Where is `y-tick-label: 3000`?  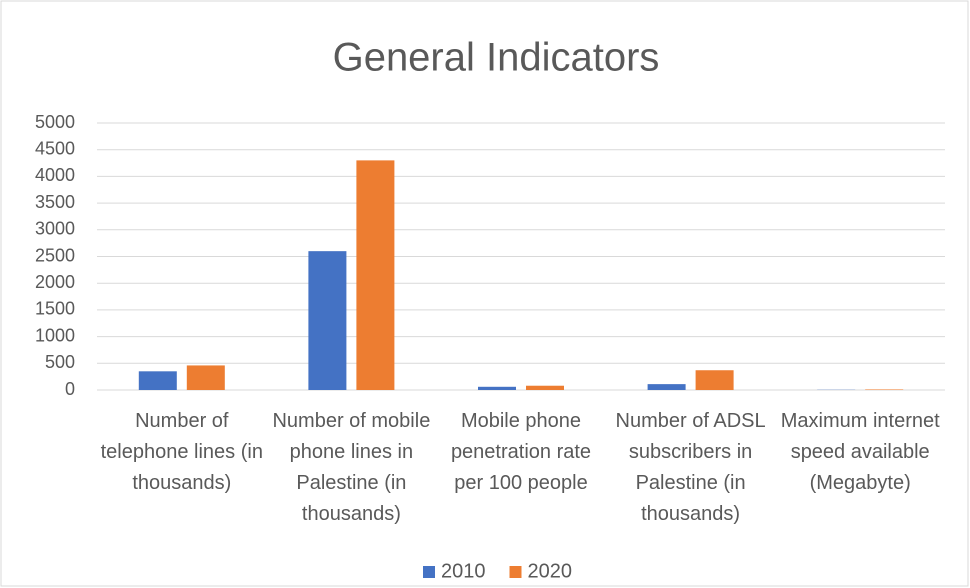 y-tick-label: 3000 is located at coordinates (55, 229).